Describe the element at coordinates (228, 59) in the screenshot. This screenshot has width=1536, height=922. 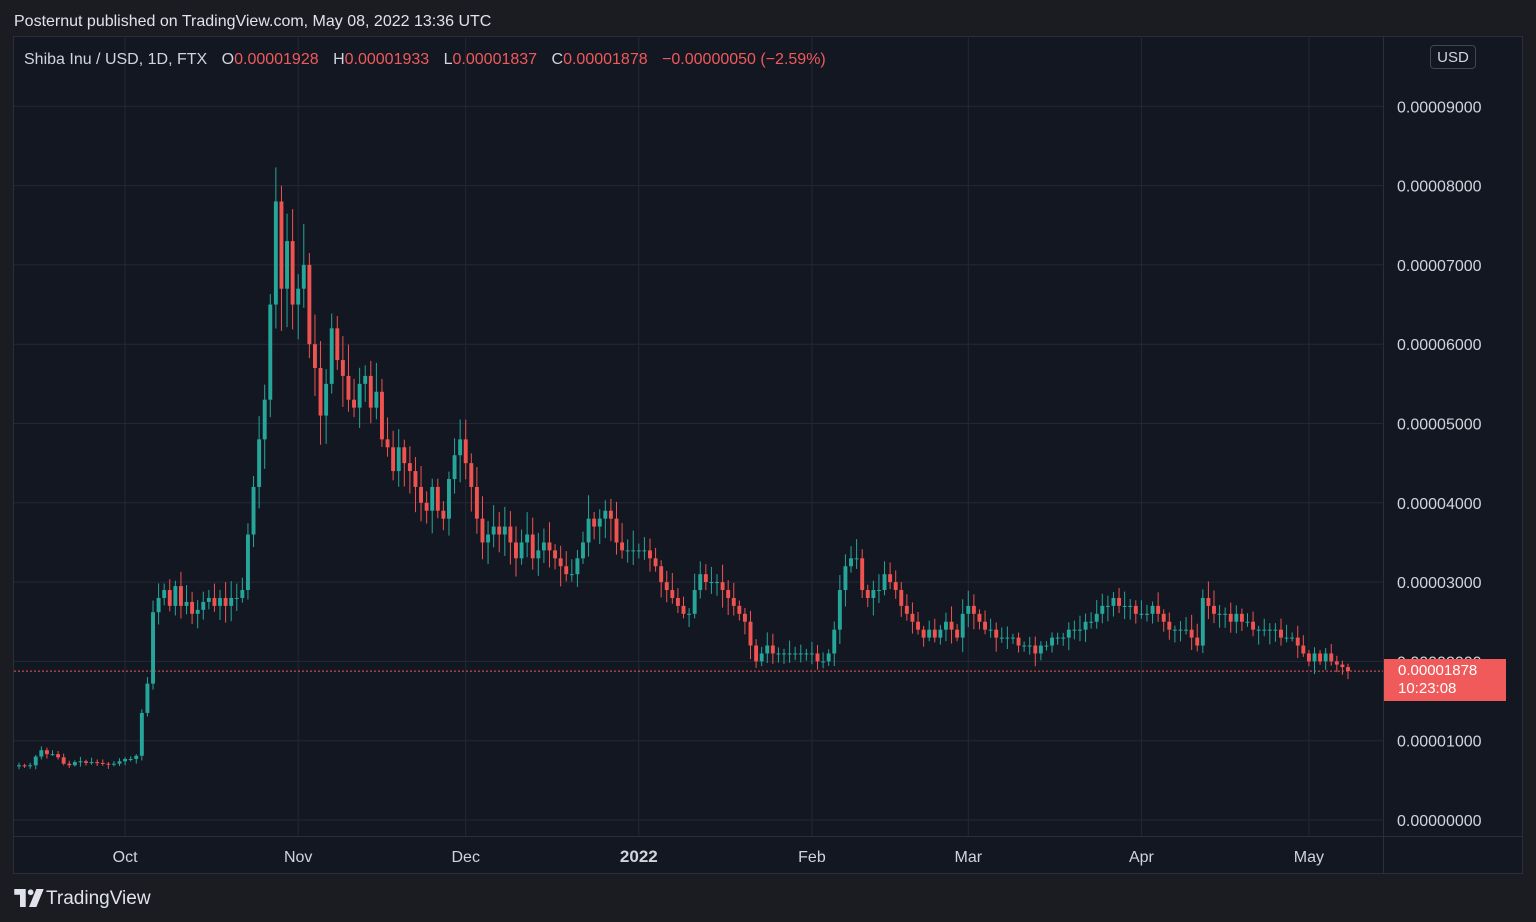
I see `open-label: O` at that location.